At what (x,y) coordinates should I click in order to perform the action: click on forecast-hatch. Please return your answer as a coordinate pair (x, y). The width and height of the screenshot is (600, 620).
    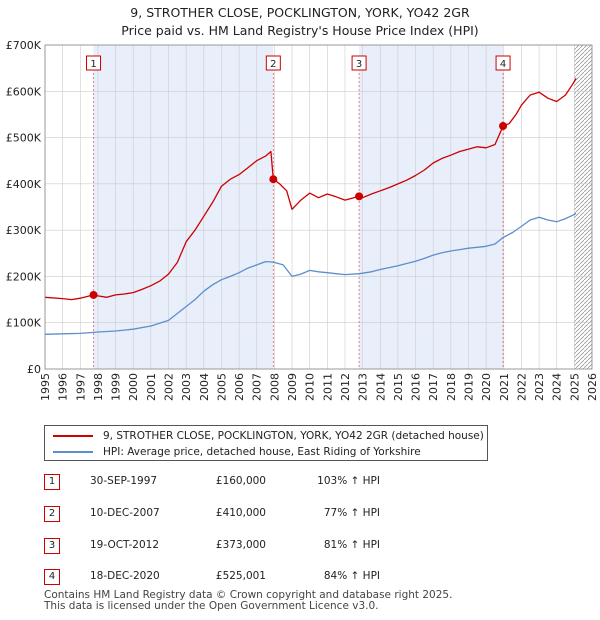
    Looking at the image, I should click on (583, 207).